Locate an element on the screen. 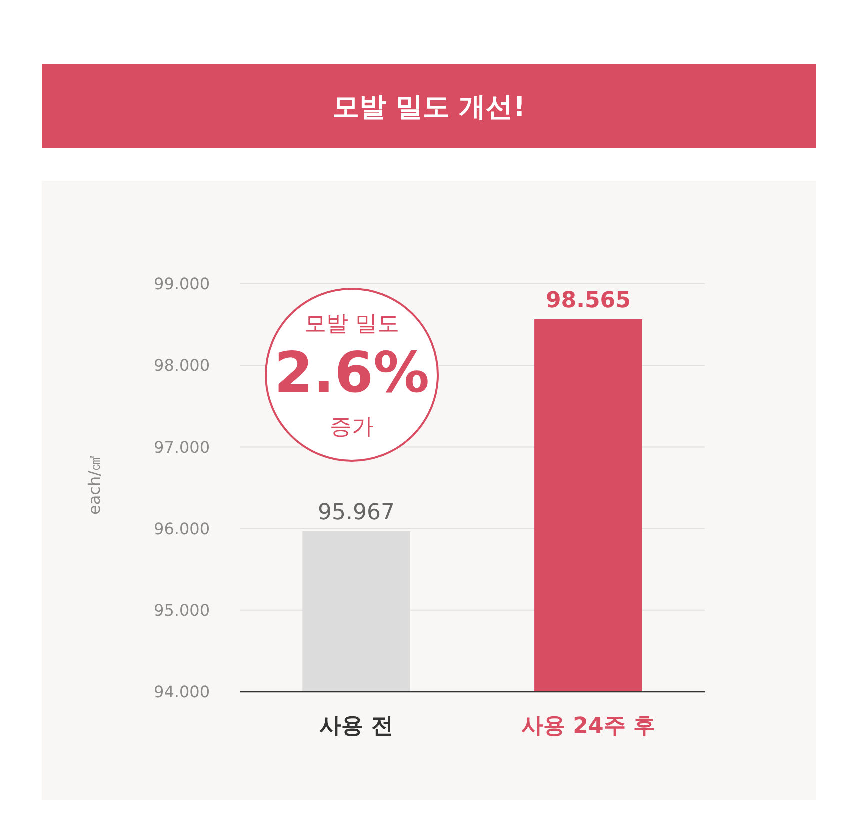 This screenshot has height=838, width=860. y-tick-label: 95.000 is located at coordinates (182, 610).